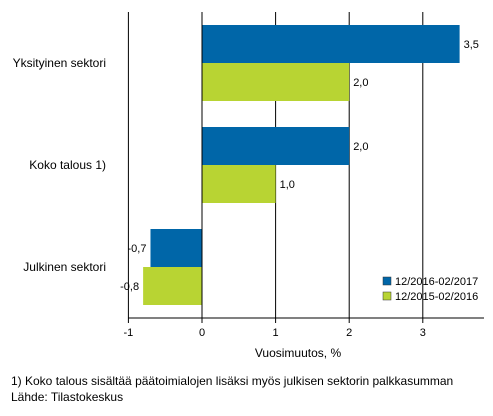  What do you see at coordinates (129, 287) in the screenshot?
I see `data-label: -0,8` at bounding box center [129, 287].